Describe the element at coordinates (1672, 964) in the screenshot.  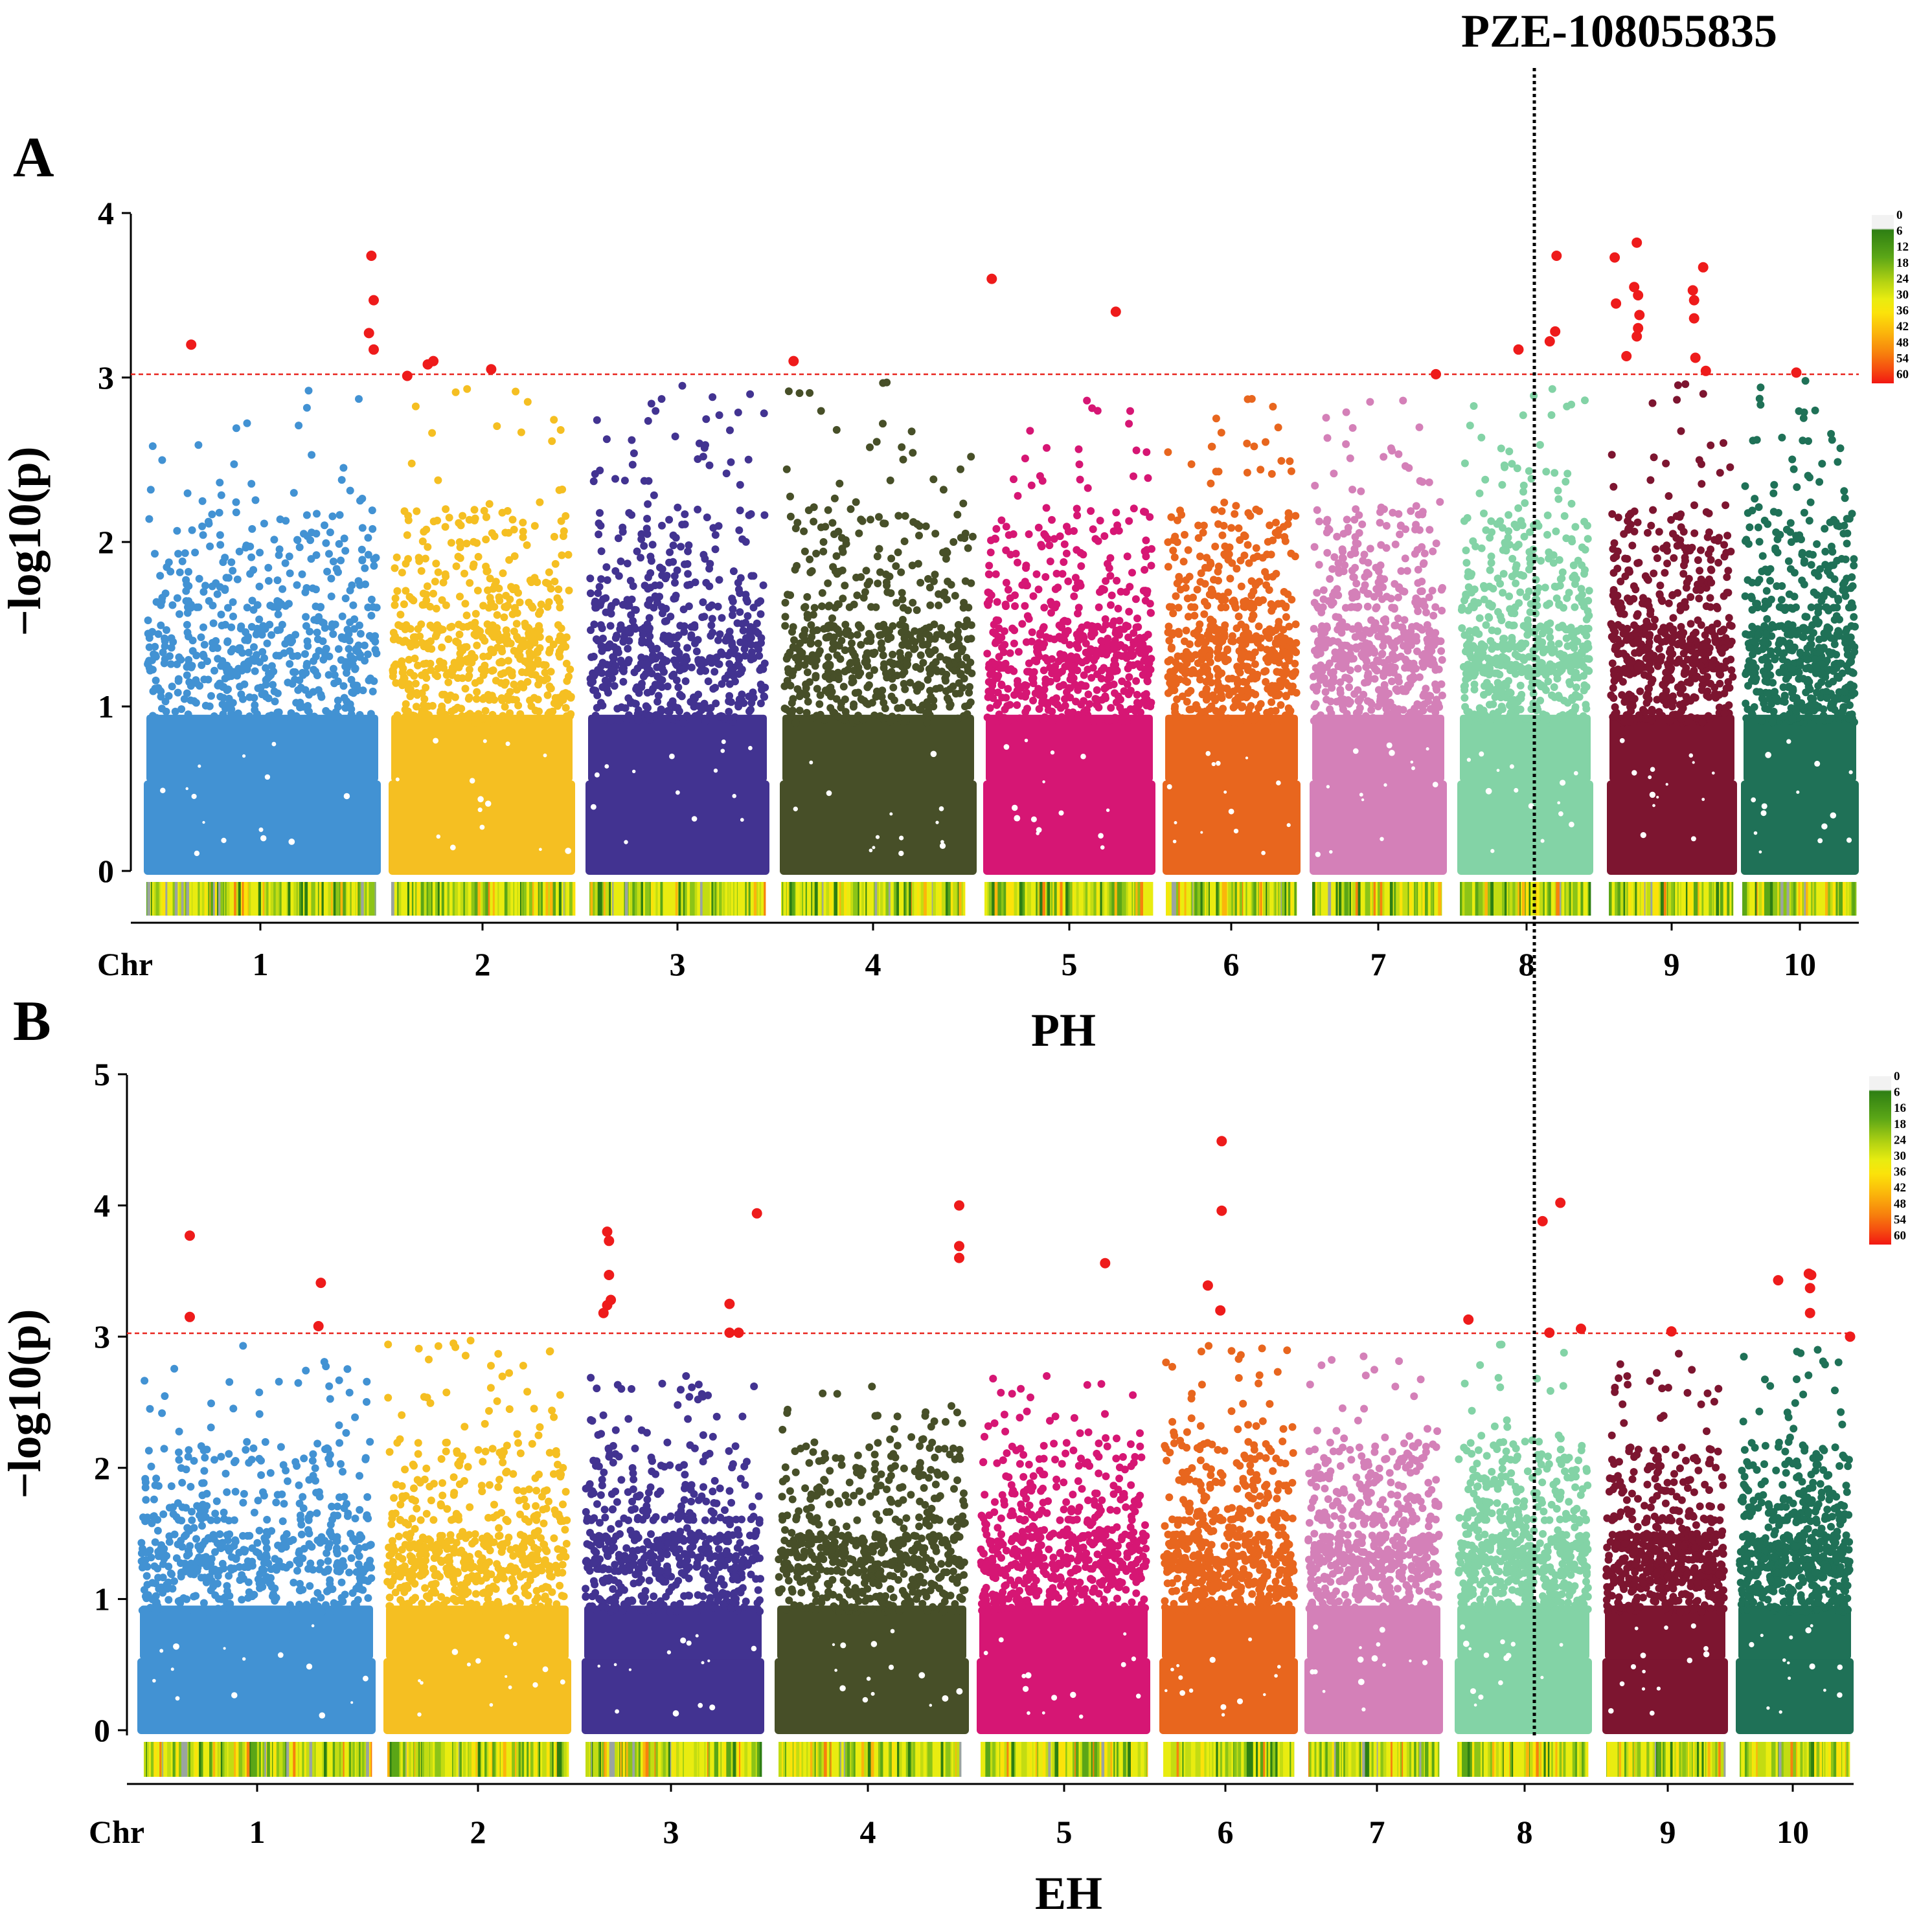
I see `chr-label-9: 9` at that location.